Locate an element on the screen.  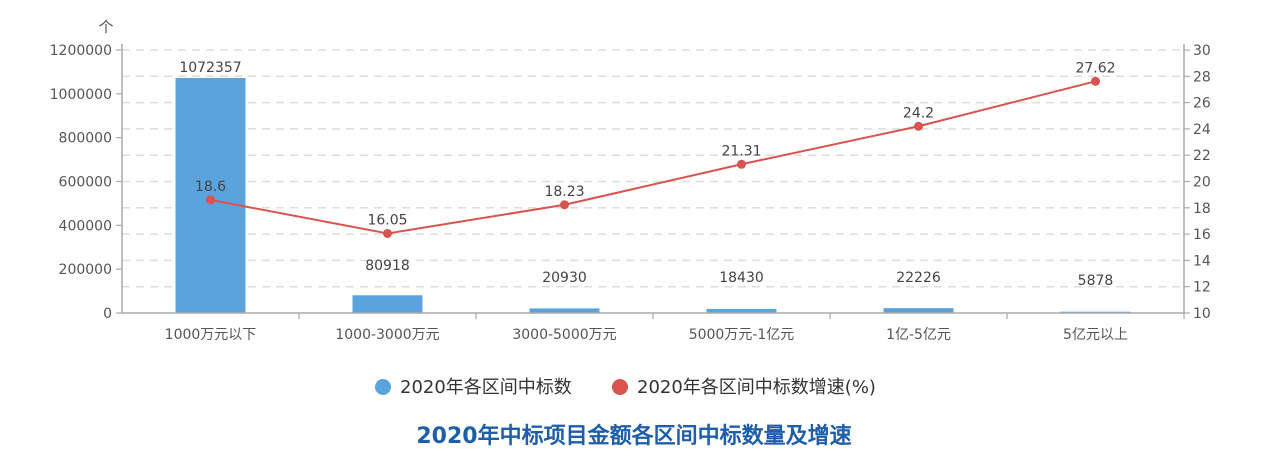
bar-value-label: 18430 is located at coordinates (741, 278).